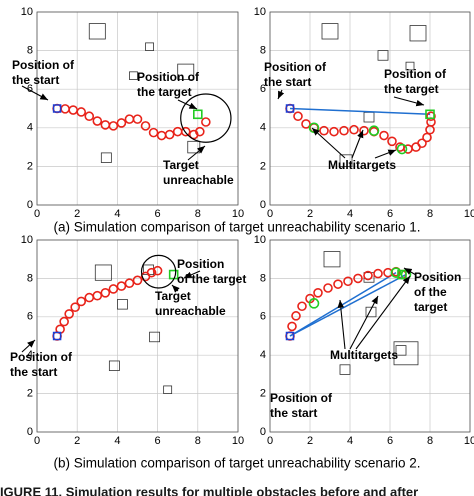 This screenshot has width=474, height=496. I want to click on annotation: target, so click(430, 307).